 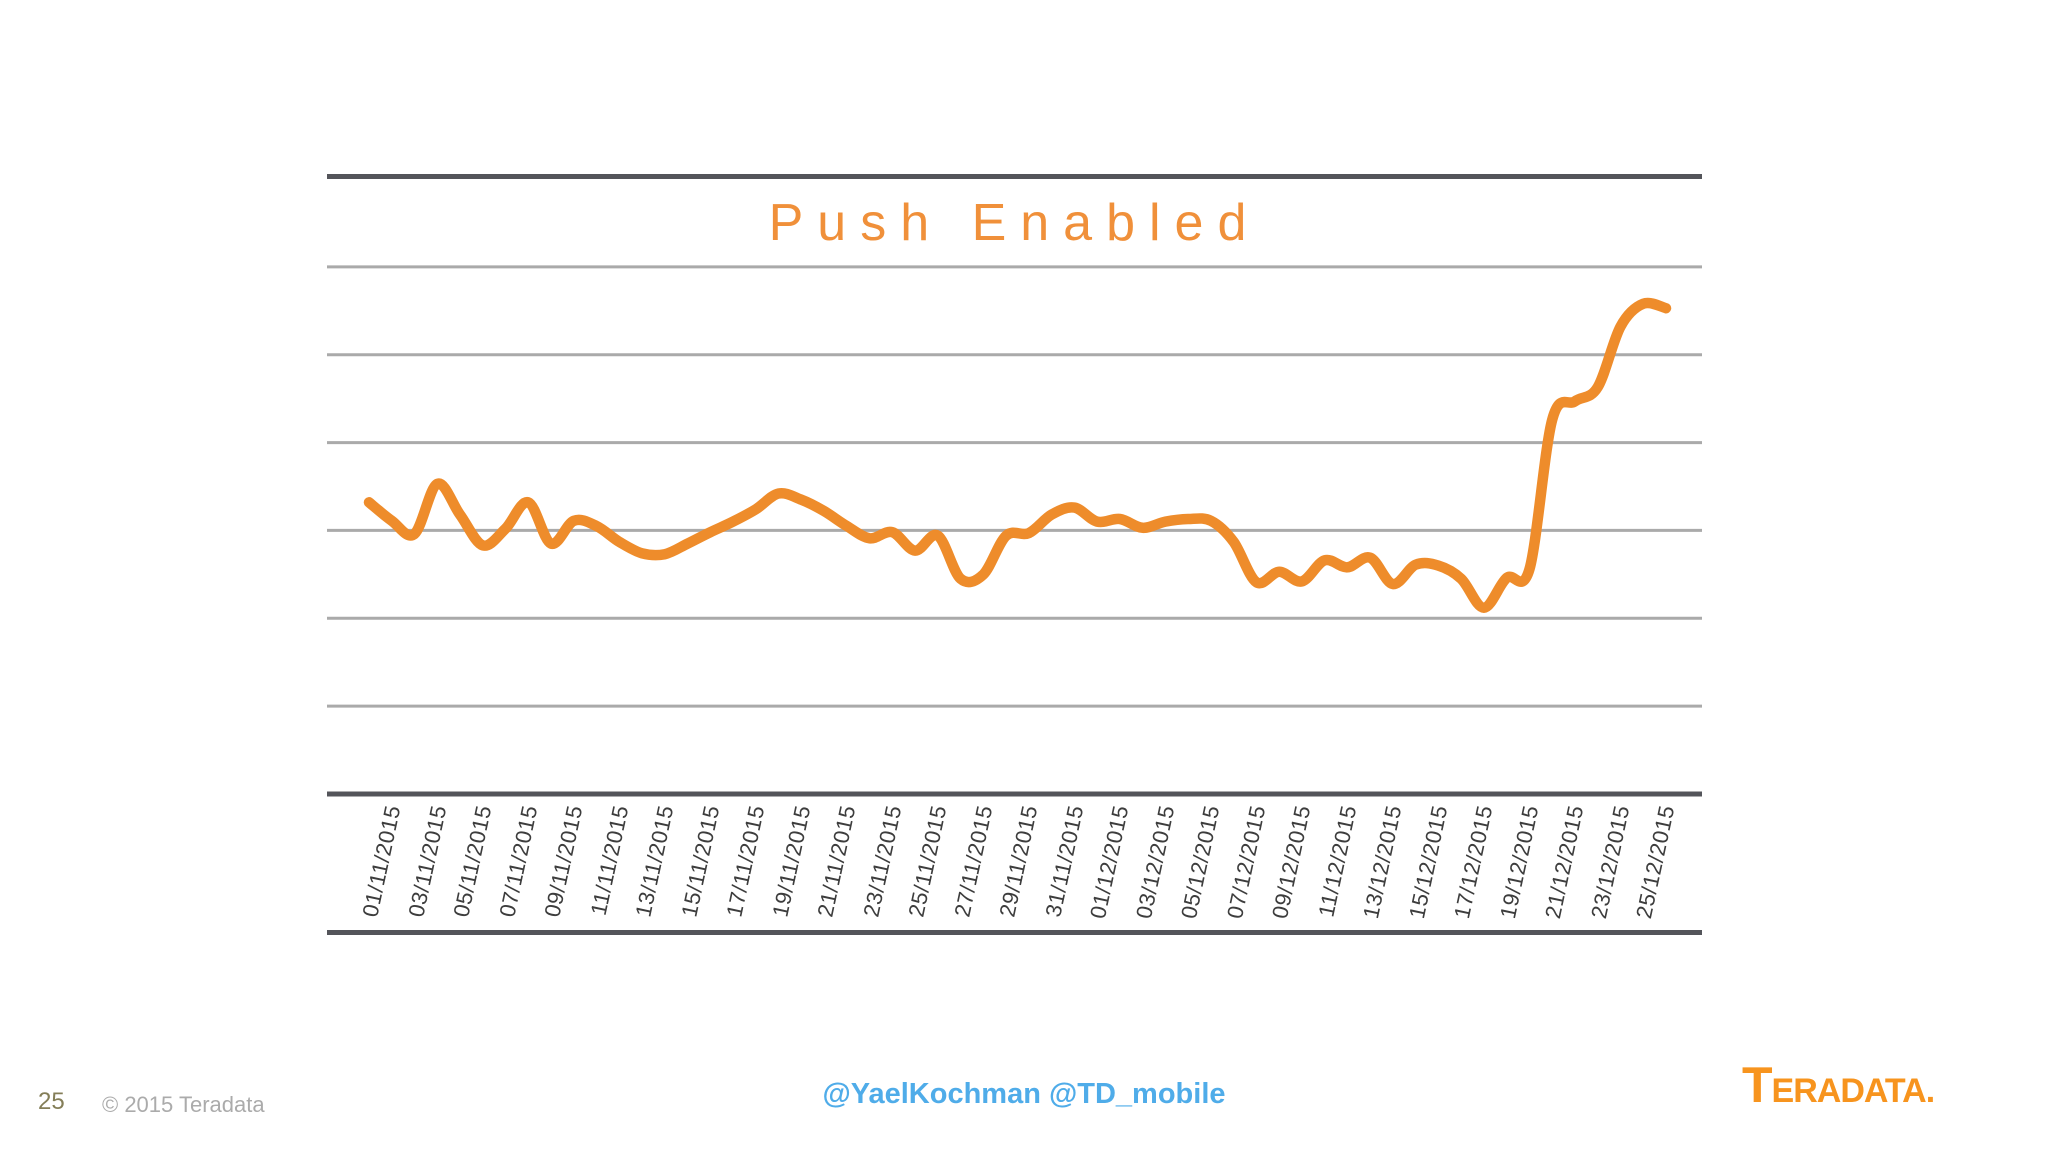 I want to click on copyright-text: © 2015 Teradata, so click(x=183, y=1104).